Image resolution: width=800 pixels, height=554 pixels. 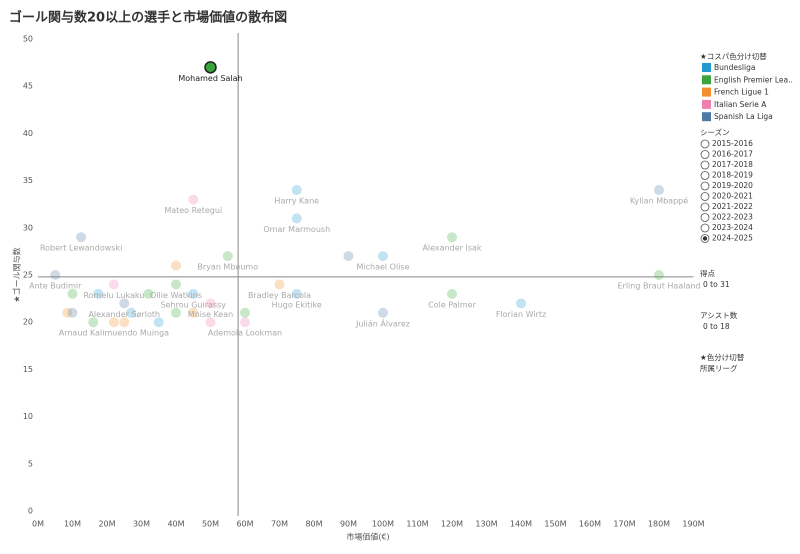 What do you see at coordinates (732, 175) in the screenshot?
I see `radio-label: 2018-2019` at bounding box center [732, 175].